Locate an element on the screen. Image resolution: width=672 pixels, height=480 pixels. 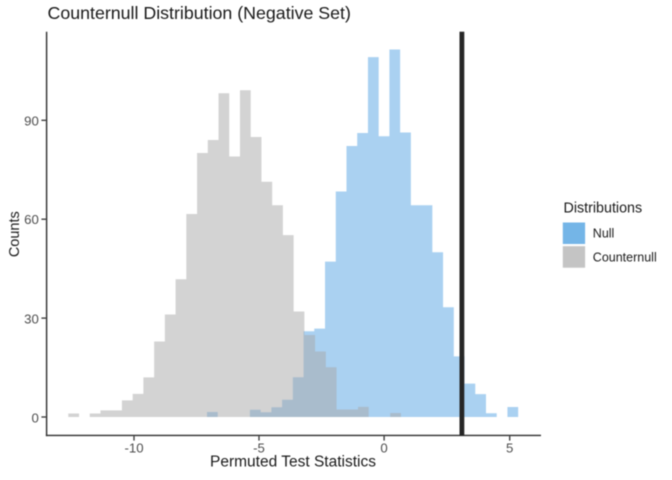
svg-text: Counts is located at coordinates (15, 234).